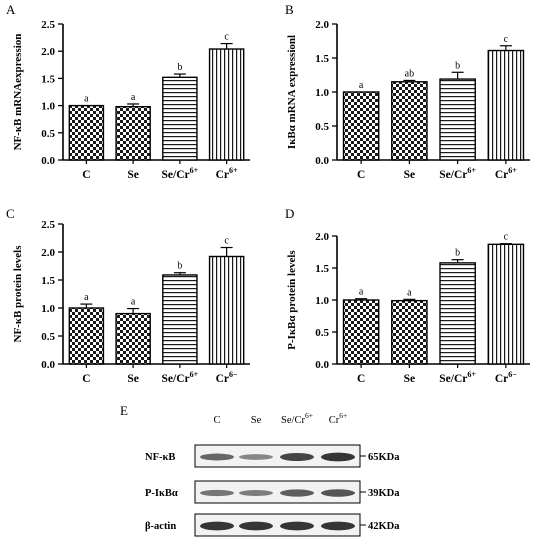 This screenshot has height=550, width=546. I want to click on y-axis-title: P-IκBα protein levels, so click(292, 300).